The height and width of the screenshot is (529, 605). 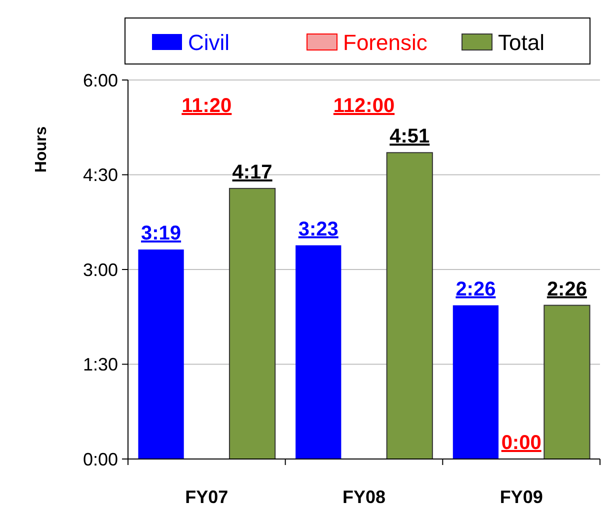 I want to click on legend-label: Forensic, so click(x=385, y=42).